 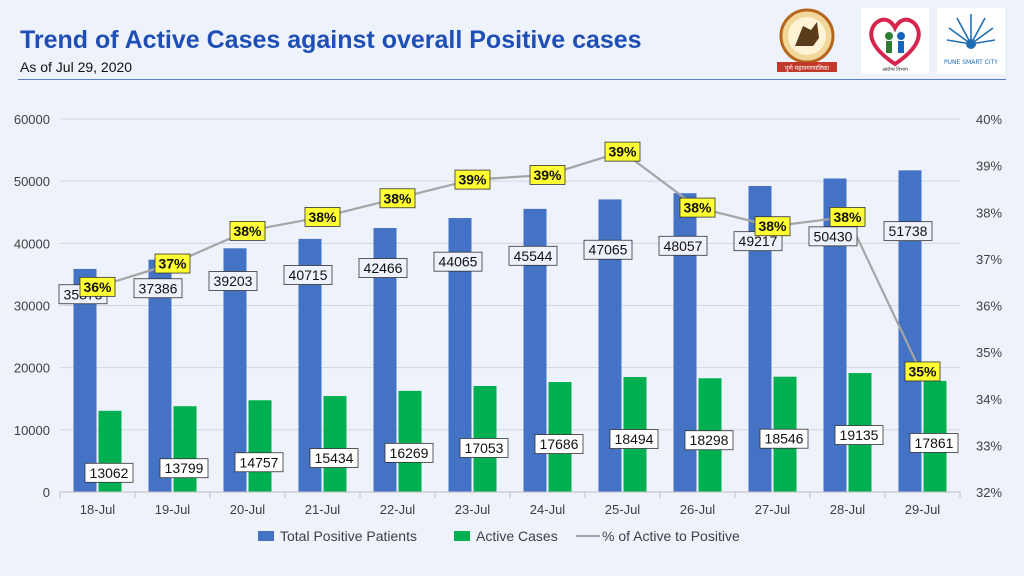 I want to click on y-right-tick-label: 35%, so click(x=989, y=352).